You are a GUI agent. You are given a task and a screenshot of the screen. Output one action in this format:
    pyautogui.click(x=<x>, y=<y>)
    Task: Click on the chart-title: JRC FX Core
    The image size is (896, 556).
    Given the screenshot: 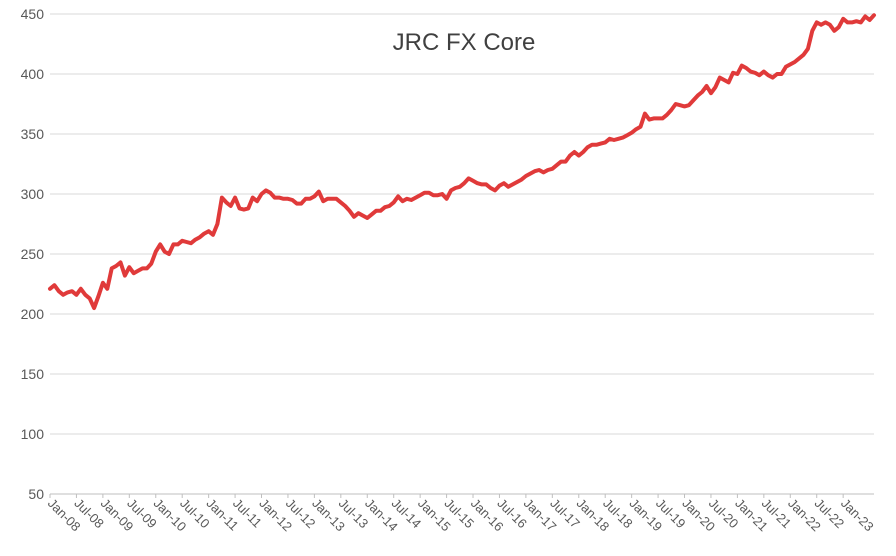 What is the action you would take?
    pyautogui.click(x=464, y=42)
    